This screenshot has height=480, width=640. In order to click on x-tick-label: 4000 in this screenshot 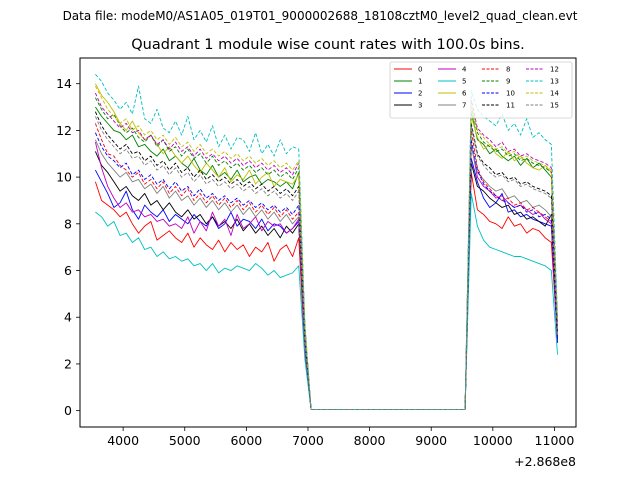, I will do `click(123, 440)`.